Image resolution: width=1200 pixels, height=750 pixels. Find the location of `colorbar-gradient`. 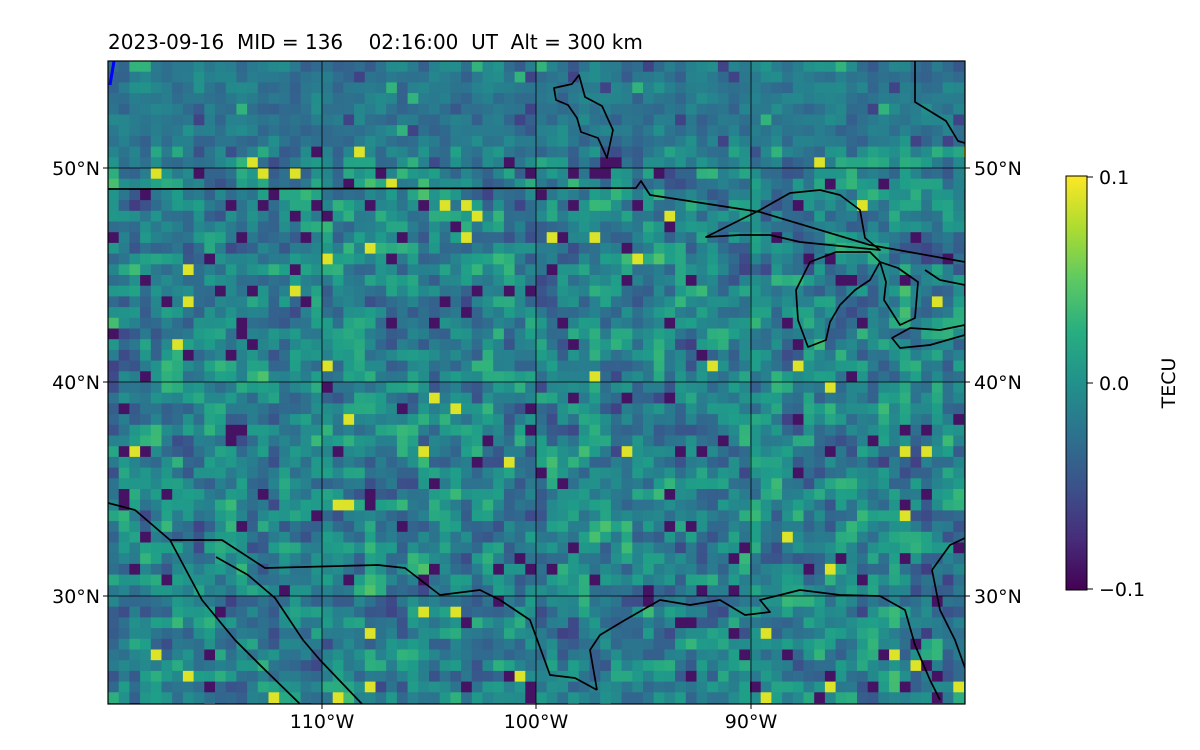

colorbar-gradient is located at coordinates (1076, 383).